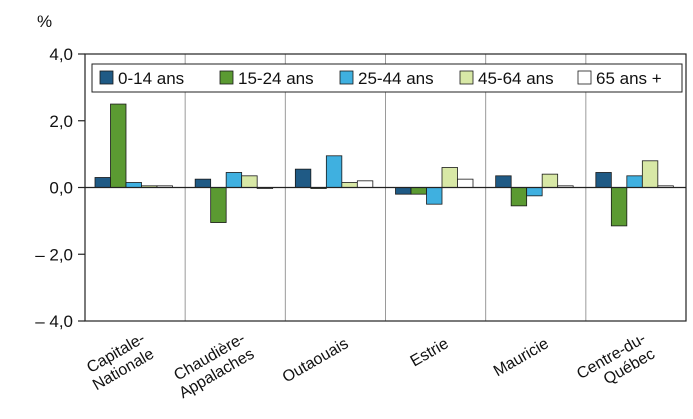 This screenshot has width=693, height=419. I want to click on legend-label: 45-64 ans, so click(516, 78).